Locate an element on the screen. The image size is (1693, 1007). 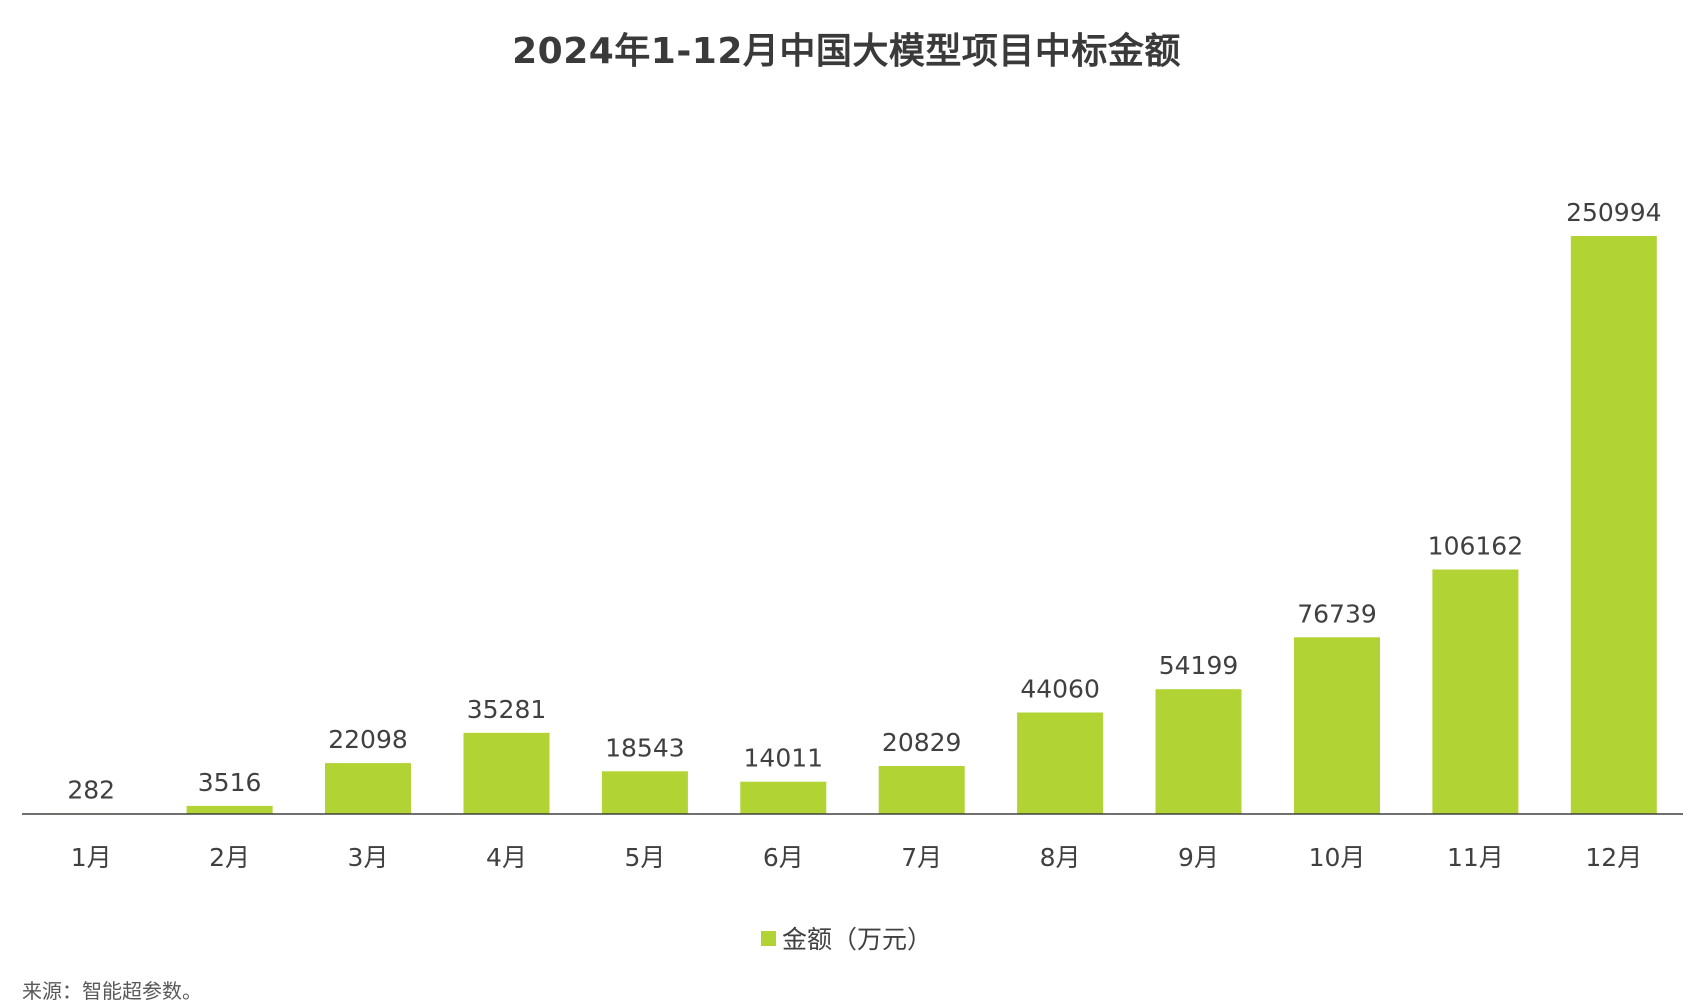
legend-label: 金额（万元） is located at coordinates (856, 939).